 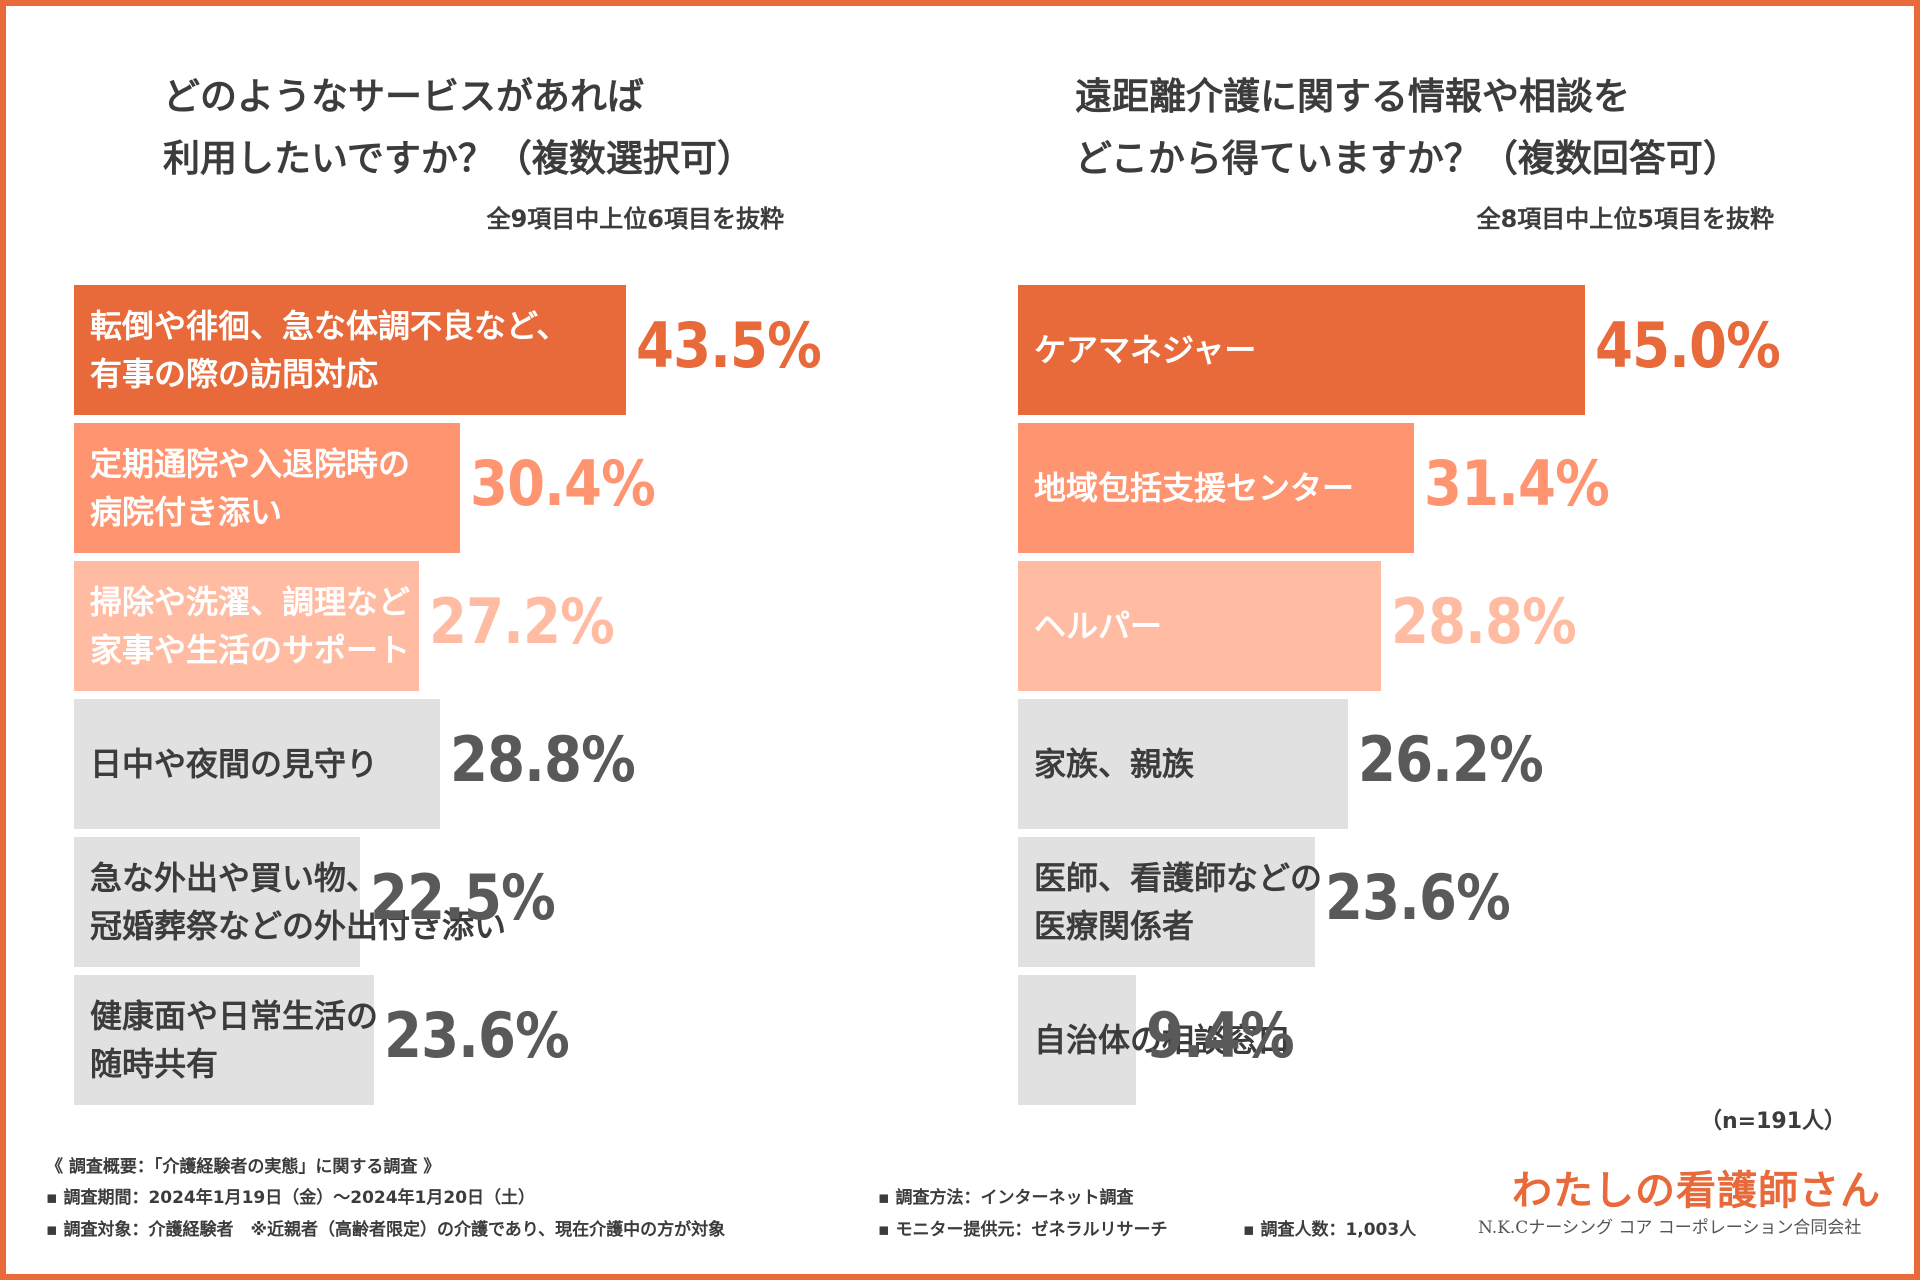 What do you see at coordinates (477, 1035) in the screenshot?
I see `bar-value-6: 23.6%` at bounding box center [477, 1035].